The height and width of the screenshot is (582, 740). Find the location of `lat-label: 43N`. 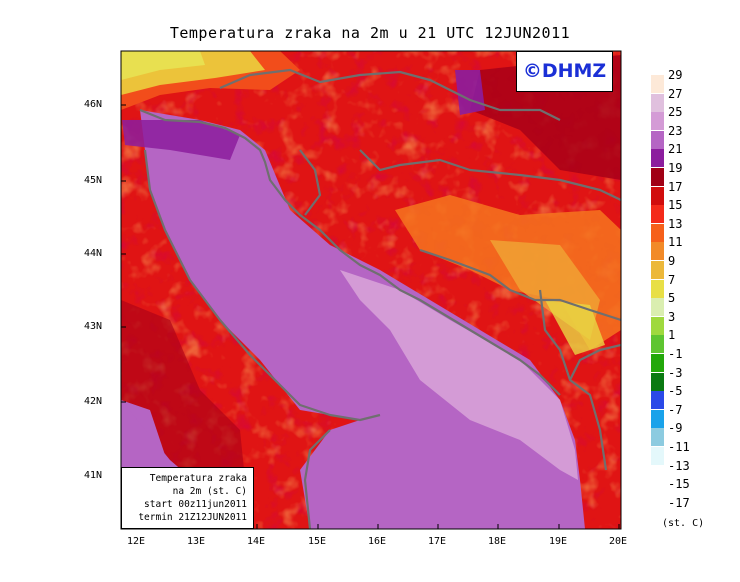

lat-label: 43N is located at coordinates (93, 326).